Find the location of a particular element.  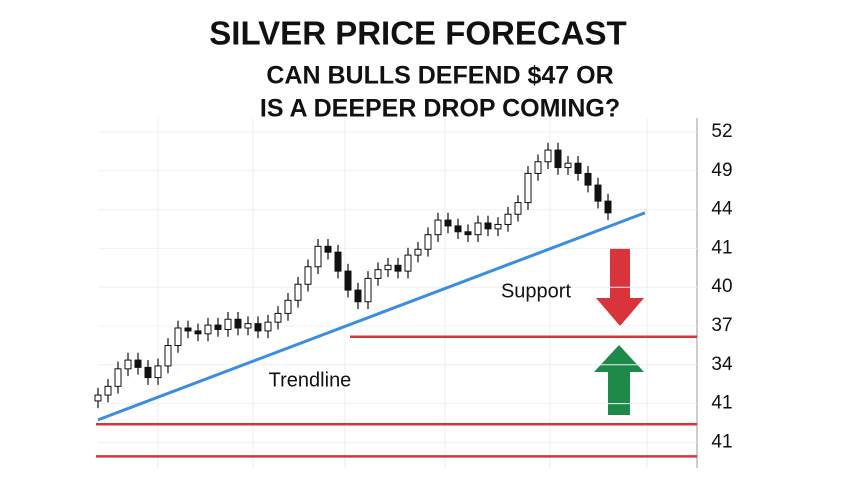

y-axis-label: 37 is located at coordinates (721, 325).